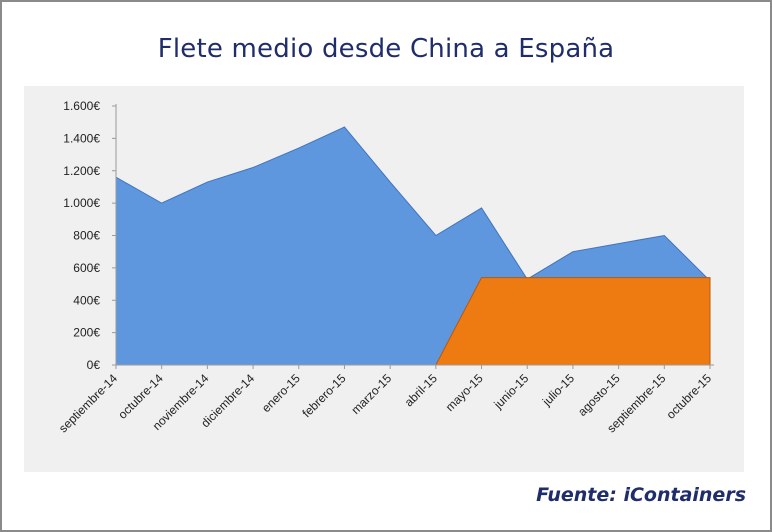  Describe the element at coordinates (81, 203) in the screenshot. I see `y-tick-label: 1.000€` at that location.